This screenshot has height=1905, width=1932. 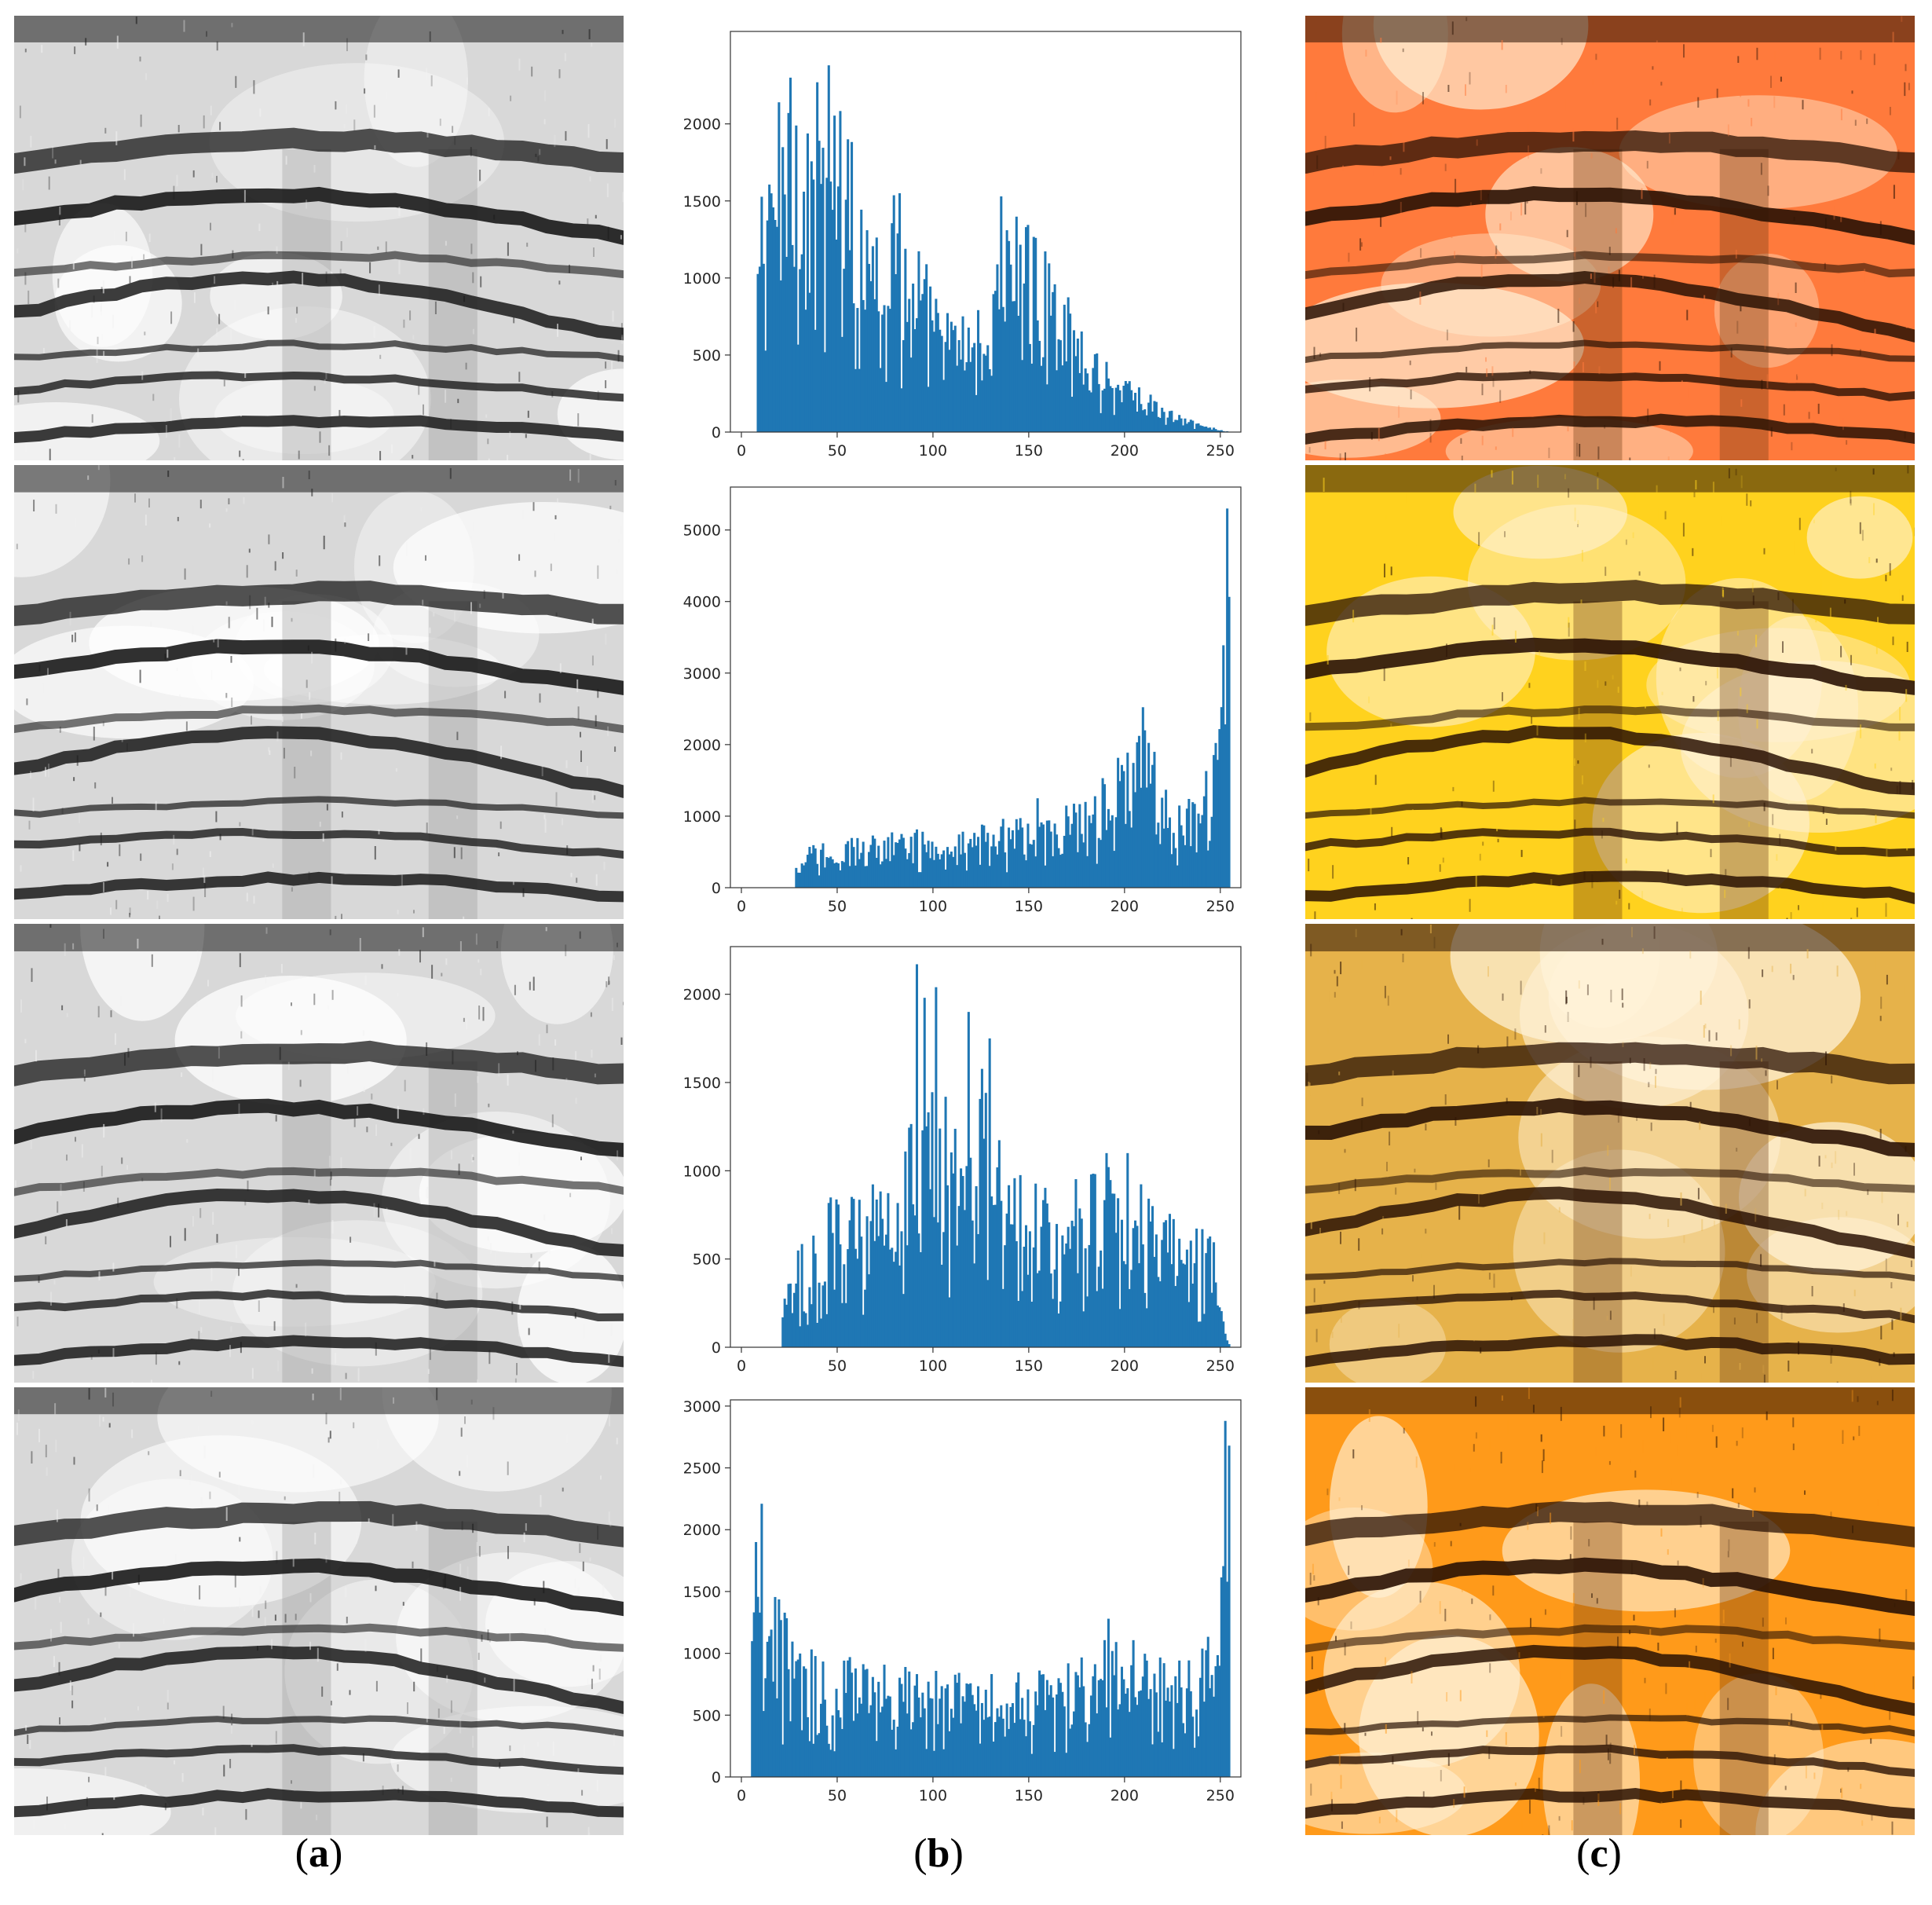 What do you see at coordinates (933, 1366) in the screenshot?
I see `x-tick-label: 100` at bounding box center [933, 1366].